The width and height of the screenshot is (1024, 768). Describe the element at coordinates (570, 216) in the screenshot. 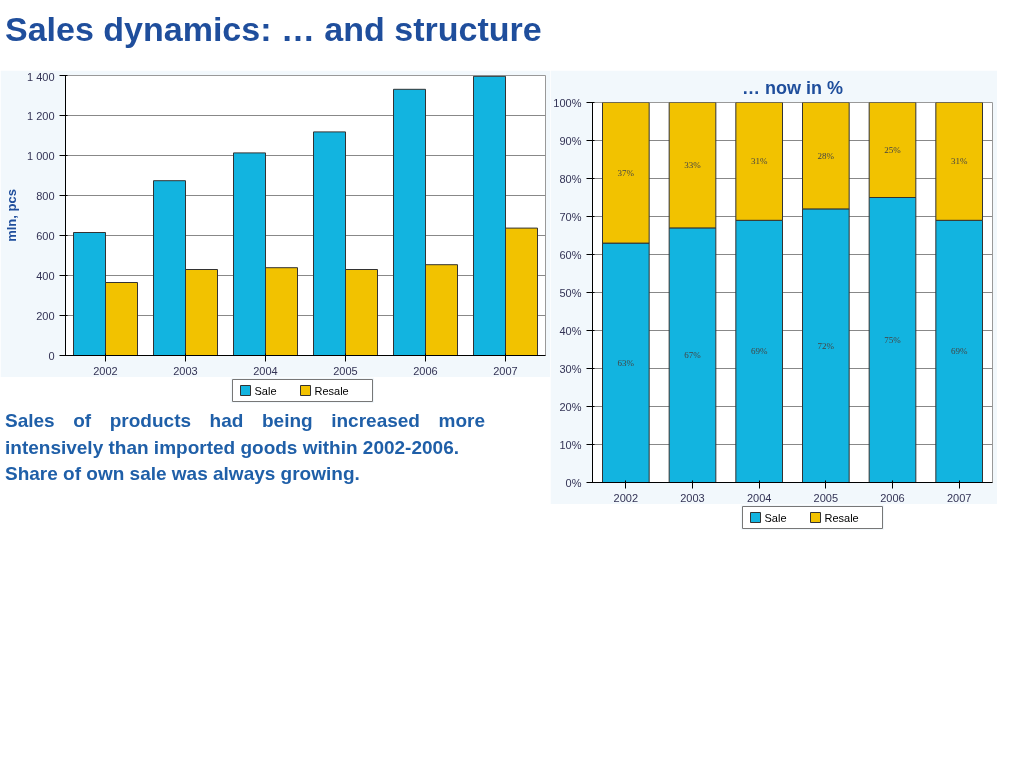

I see `y-tick-label: 70%` at that location.